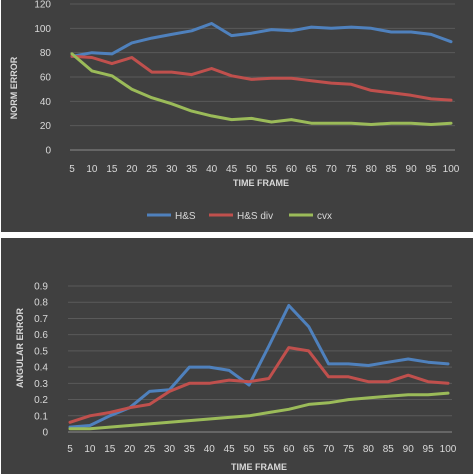  Describe the element at coordinates (309, 449) in the screenshot. I see `x-tick-label: 65` at that location.